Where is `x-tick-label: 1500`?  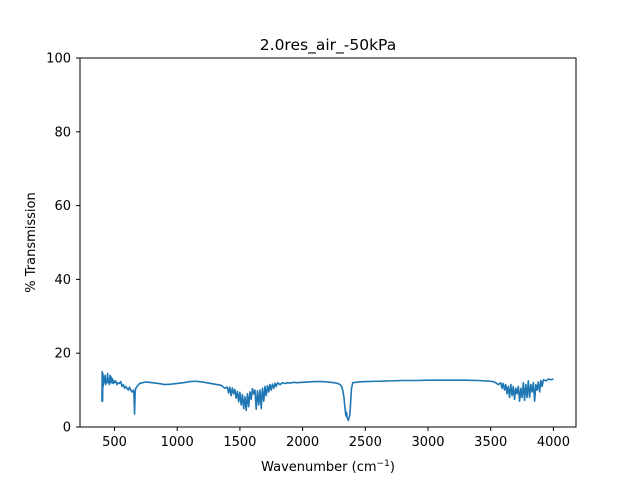 x-tick-label: 1500 is located at coordinates (239, 442).